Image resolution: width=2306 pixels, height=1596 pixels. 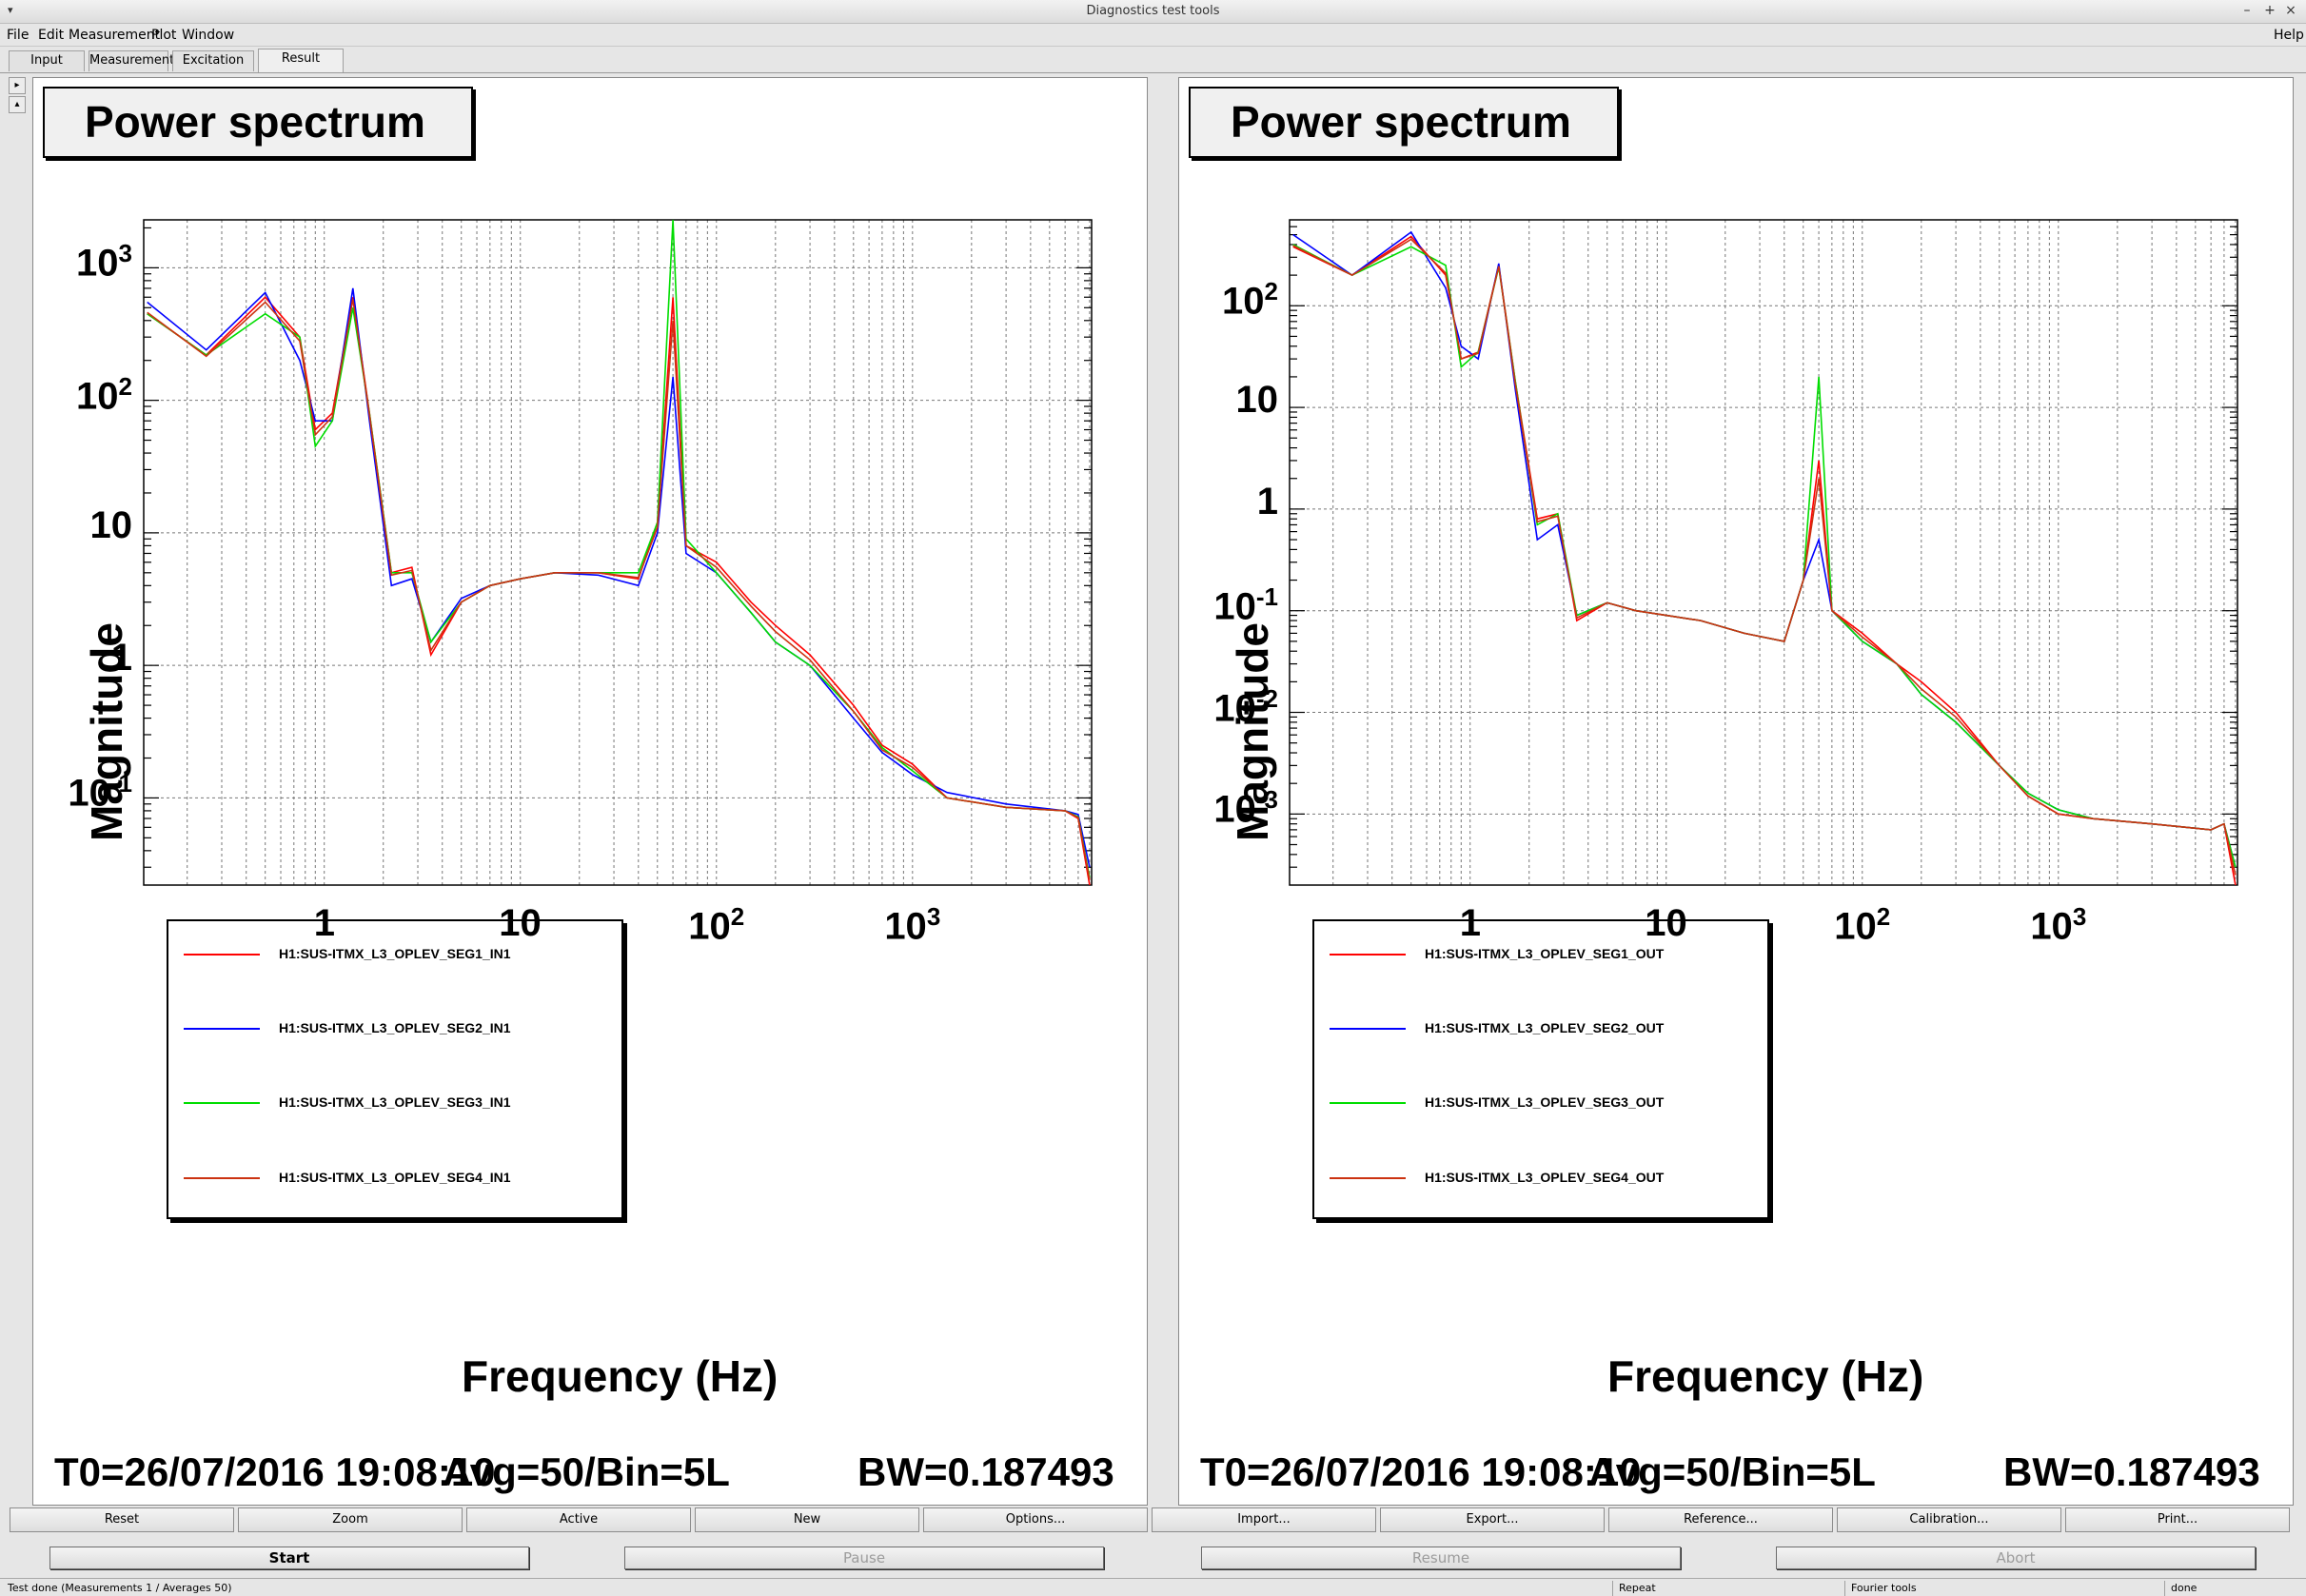 I want to click on tab-result: Result, so click(x=301, y=60).